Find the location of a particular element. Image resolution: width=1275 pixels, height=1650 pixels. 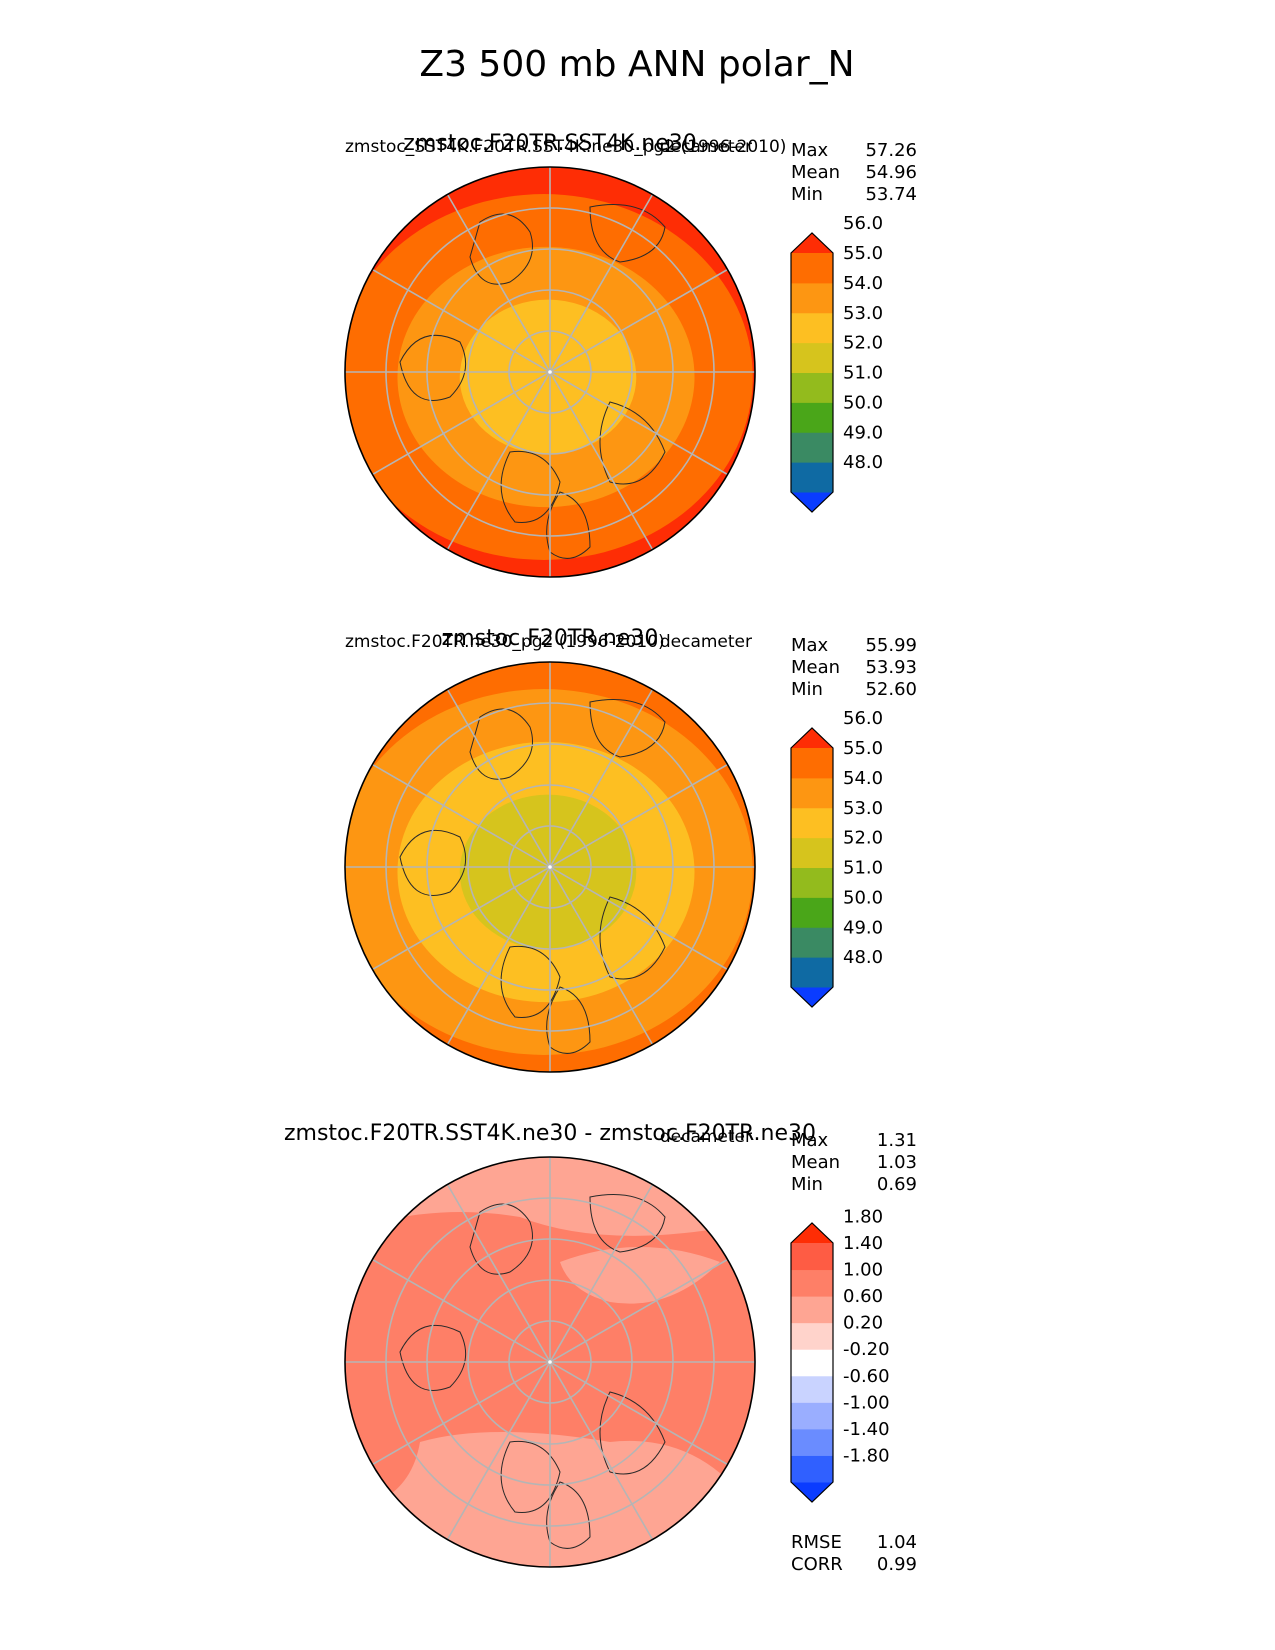

colorbar-tick-label: 0.60 is located at coordinates (863, 1296).